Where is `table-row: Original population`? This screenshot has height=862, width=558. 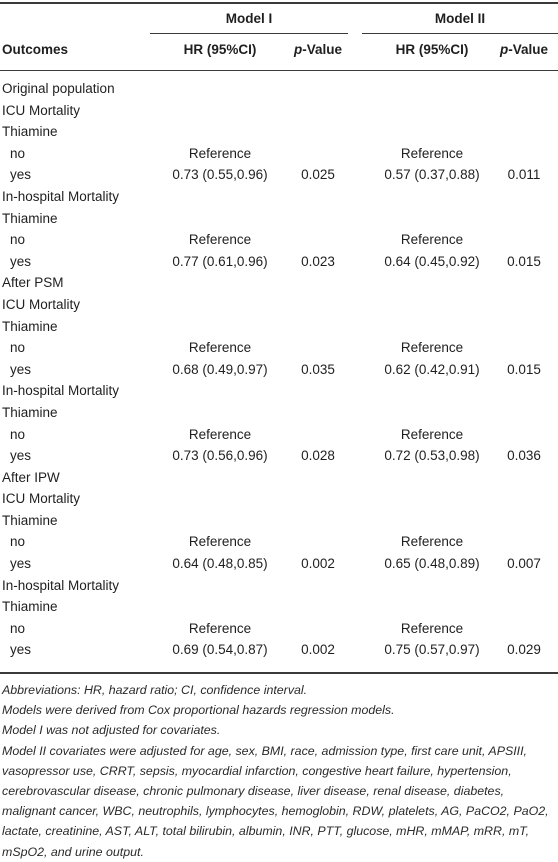 table-row: Original population is located at coordinates (279, 89).